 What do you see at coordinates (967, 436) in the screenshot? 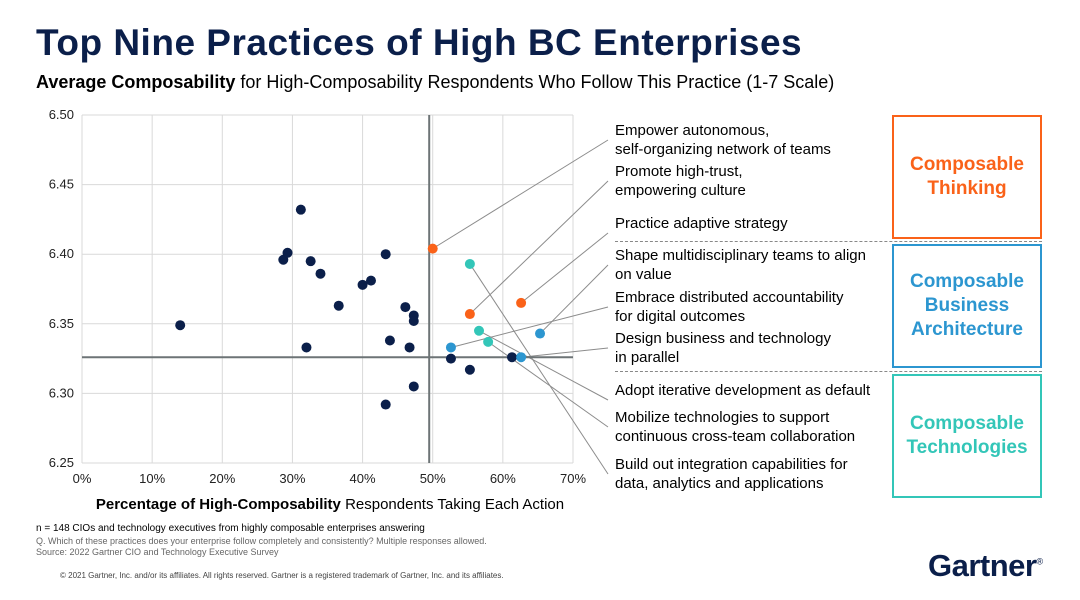
I see `category-box-technologies: Composable Technologies` at bounding box center [967, 436].